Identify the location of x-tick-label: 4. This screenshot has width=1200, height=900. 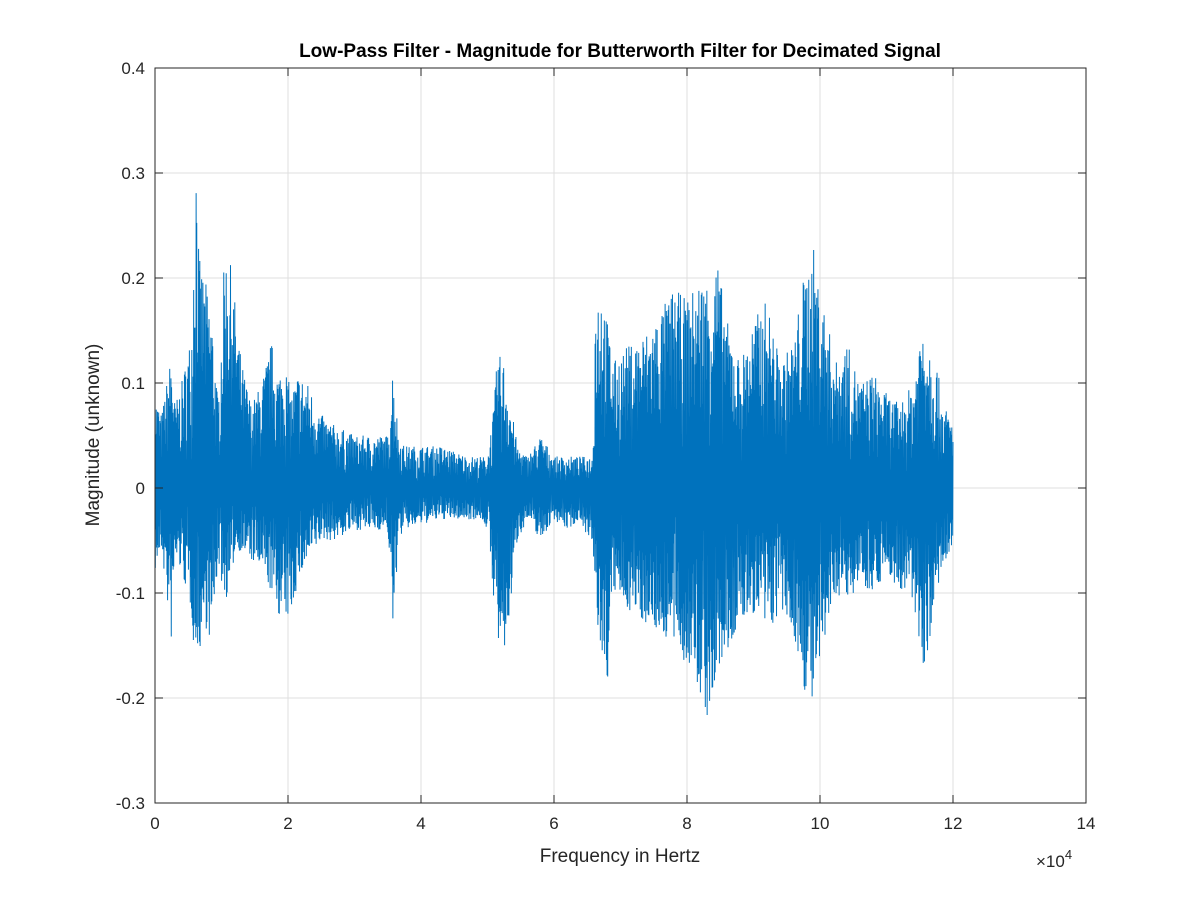
(420, 823).